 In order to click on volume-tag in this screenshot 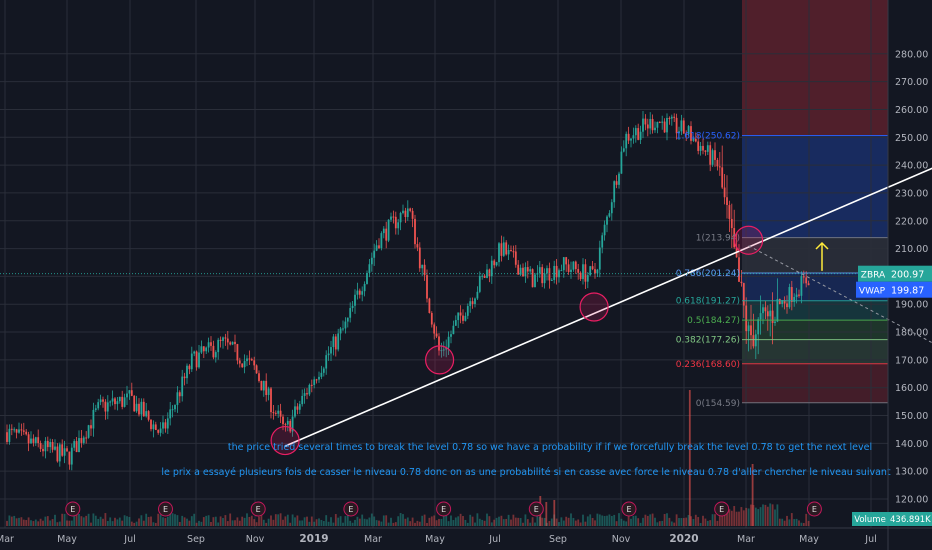, I will do `click(910, 519)`.